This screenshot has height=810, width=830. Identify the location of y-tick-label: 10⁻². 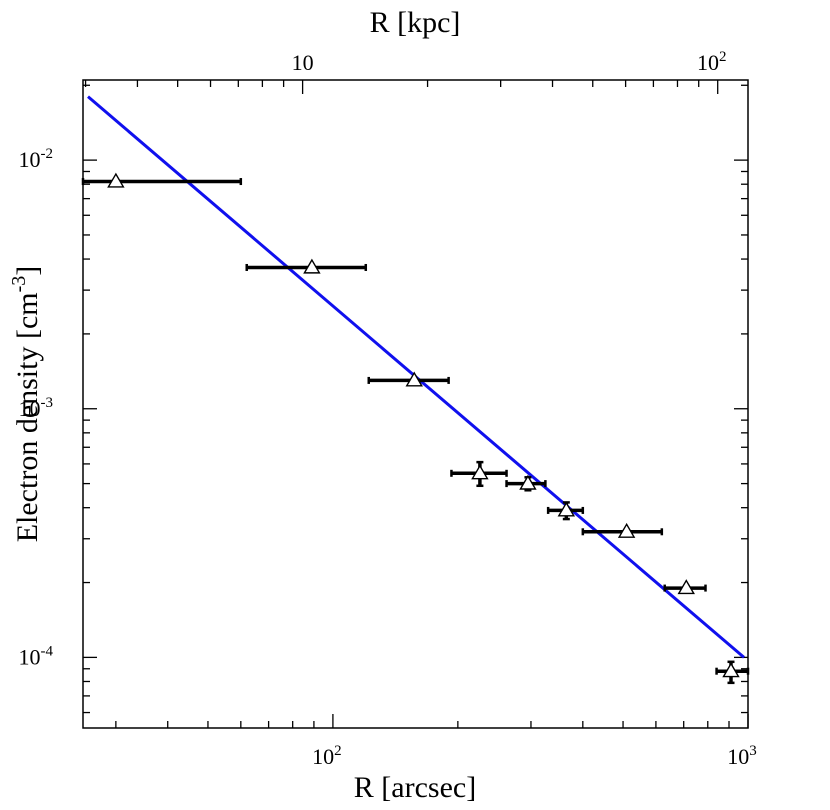
(36, 159).